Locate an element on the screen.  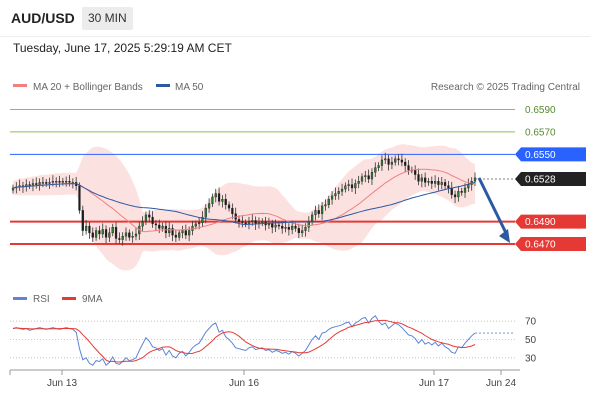
ma50-legend-label: MA 50 is located at coordinates (189, 87).